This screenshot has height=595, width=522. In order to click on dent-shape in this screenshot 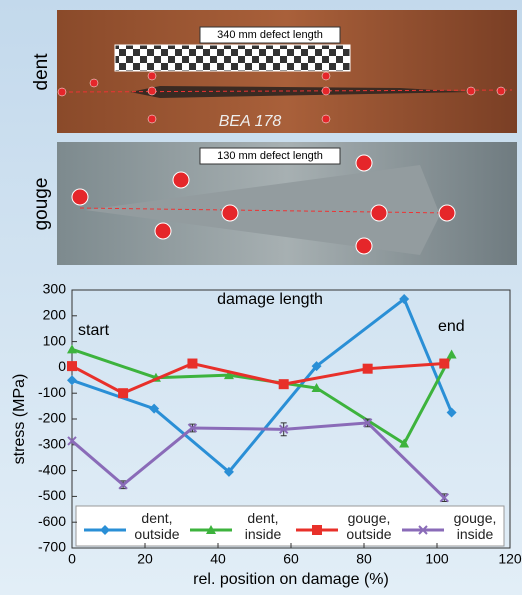, I will do `click(300, 92)`.